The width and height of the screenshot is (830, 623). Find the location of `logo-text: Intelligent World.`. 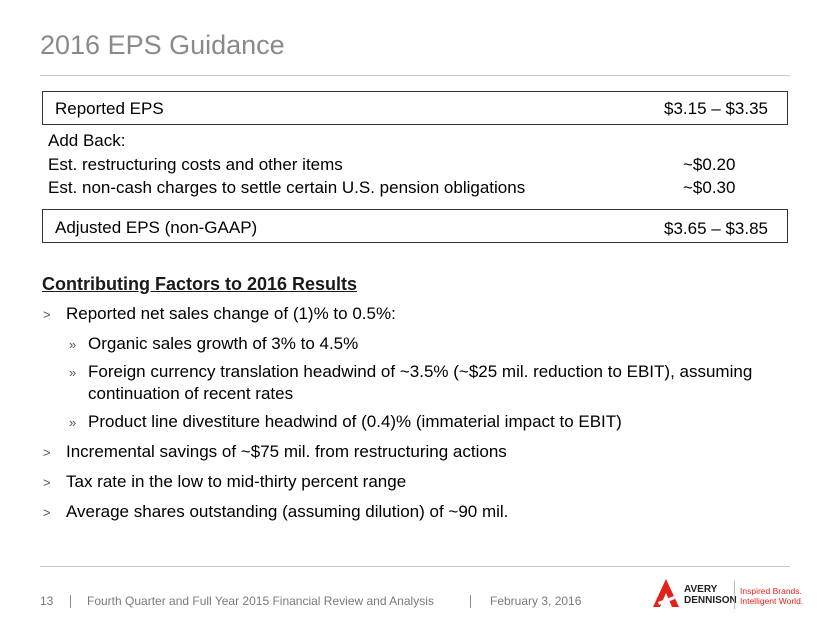

logo-text: Intelligent World. is located at coordinates (772, 601).